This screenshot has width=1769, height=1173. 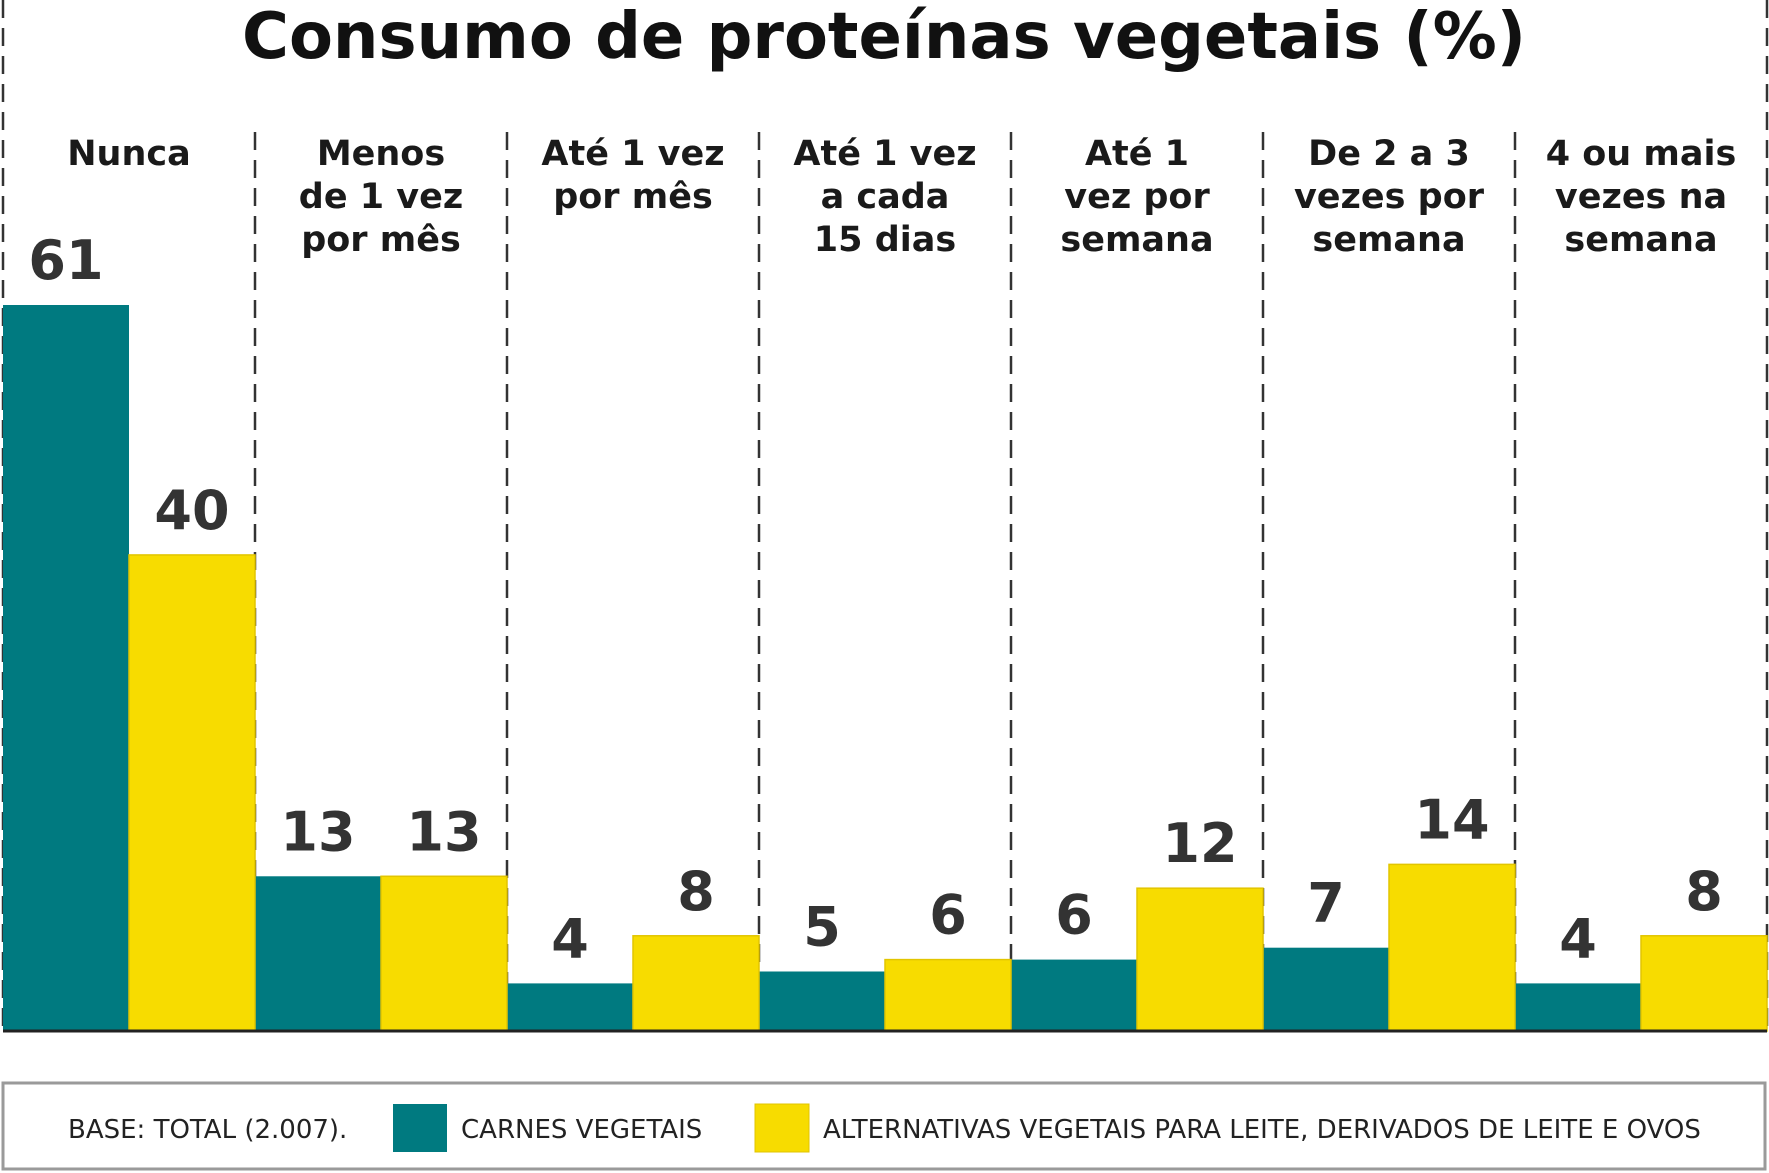 I want to click on category-label-line: vez por, so click(x=1137, y=197).